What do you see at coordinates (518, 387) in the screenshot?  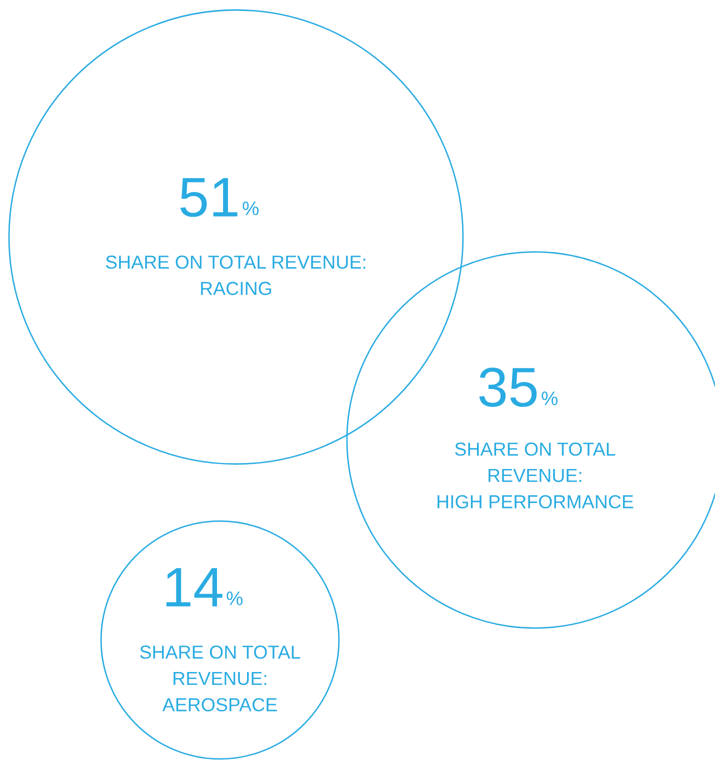 I see `data-label: 35%` at bounding box center [518, 387].